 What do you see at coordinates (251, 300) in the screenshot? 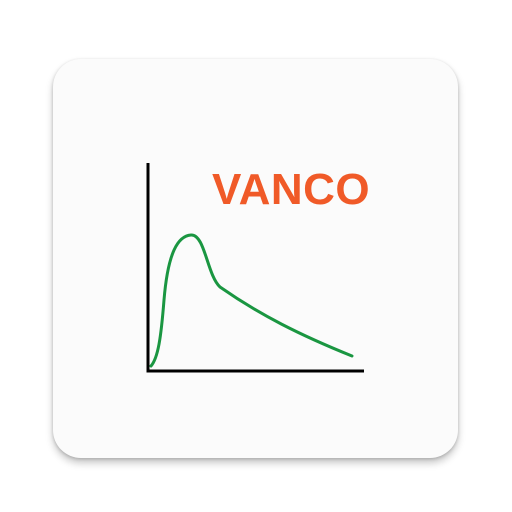
I see `concentration-curve` at bounding box center [251, 300].